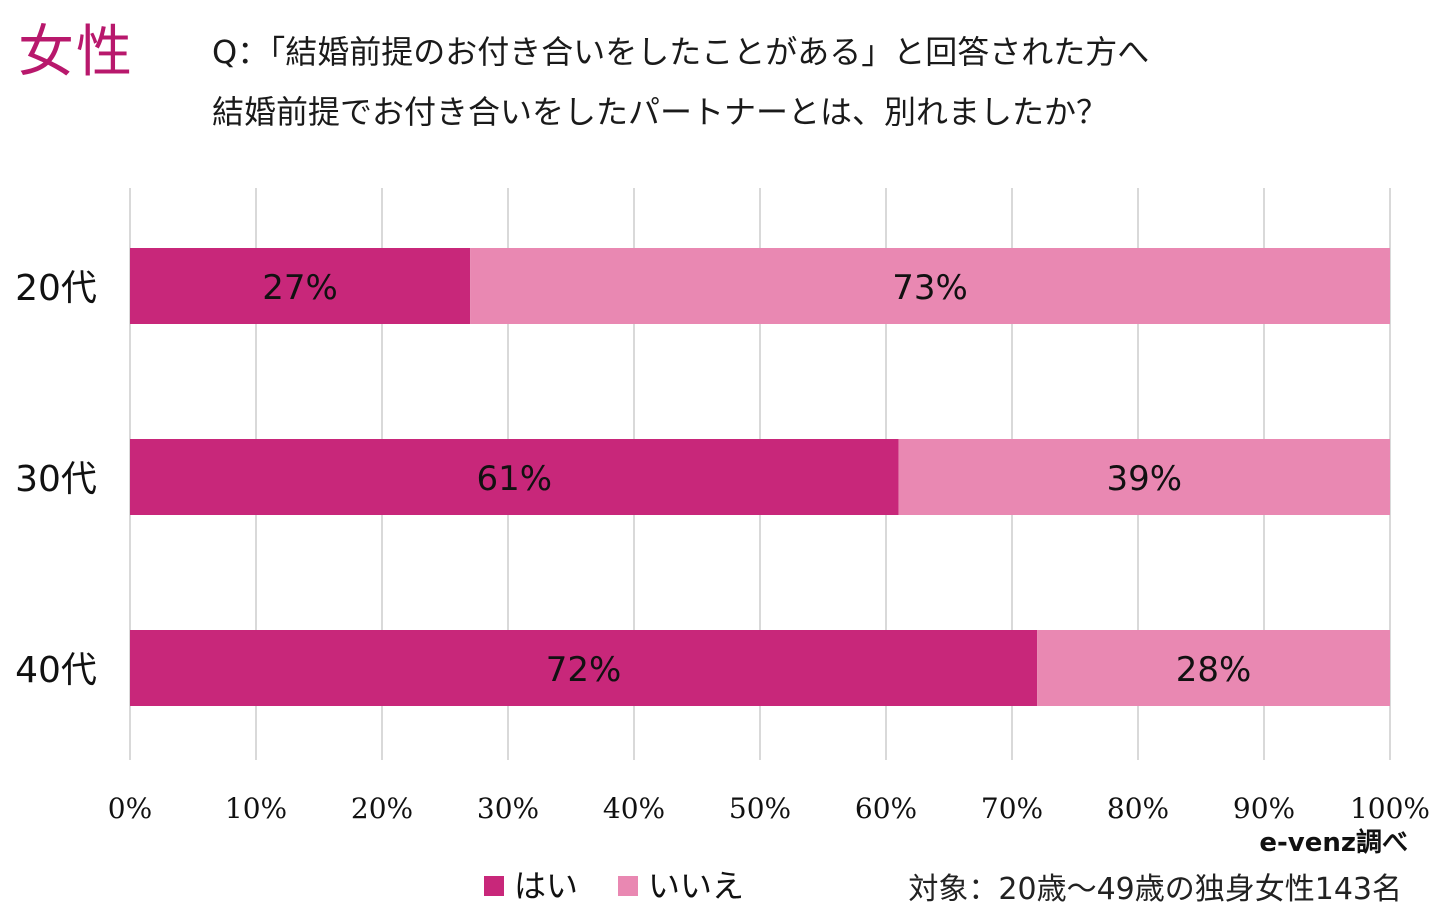 Image resolution: width=1444 pixels, height=920 pixels. What do you see at coordinates (508, 808) in the screenshot?
I see `x-tick-label: 30%` at bounding box center [508, 808].